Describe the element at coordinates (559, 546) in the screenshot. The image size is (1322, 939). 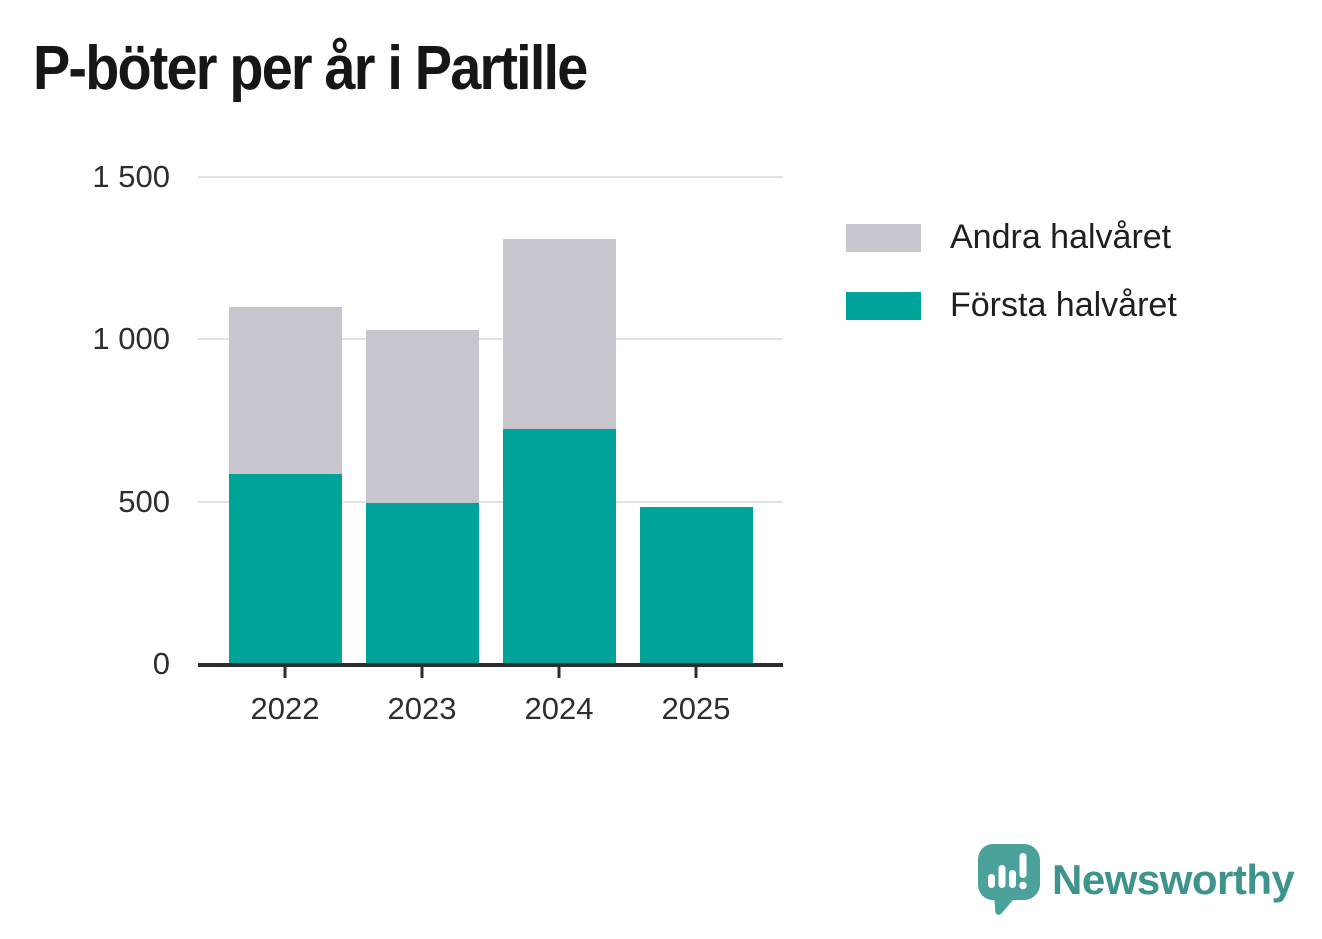
I see `bar-segment-2024-f-rsta-halv-ret` at that location.